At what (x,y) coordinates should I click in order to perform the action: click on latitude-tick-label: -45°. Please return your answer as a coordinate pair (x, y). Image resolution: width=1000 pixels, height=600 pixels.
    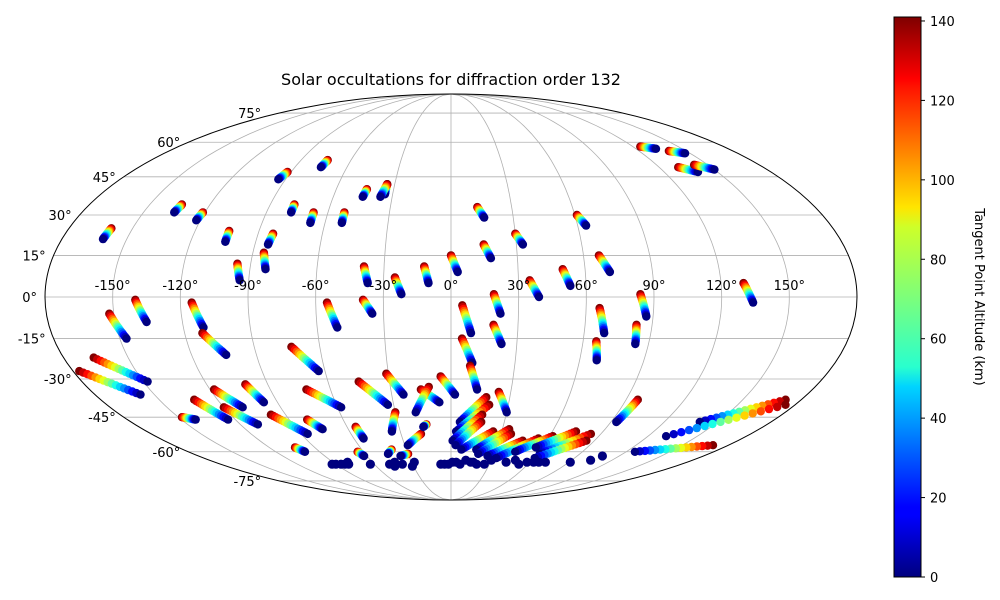
    Looking at the image, I should click on (102, 418).